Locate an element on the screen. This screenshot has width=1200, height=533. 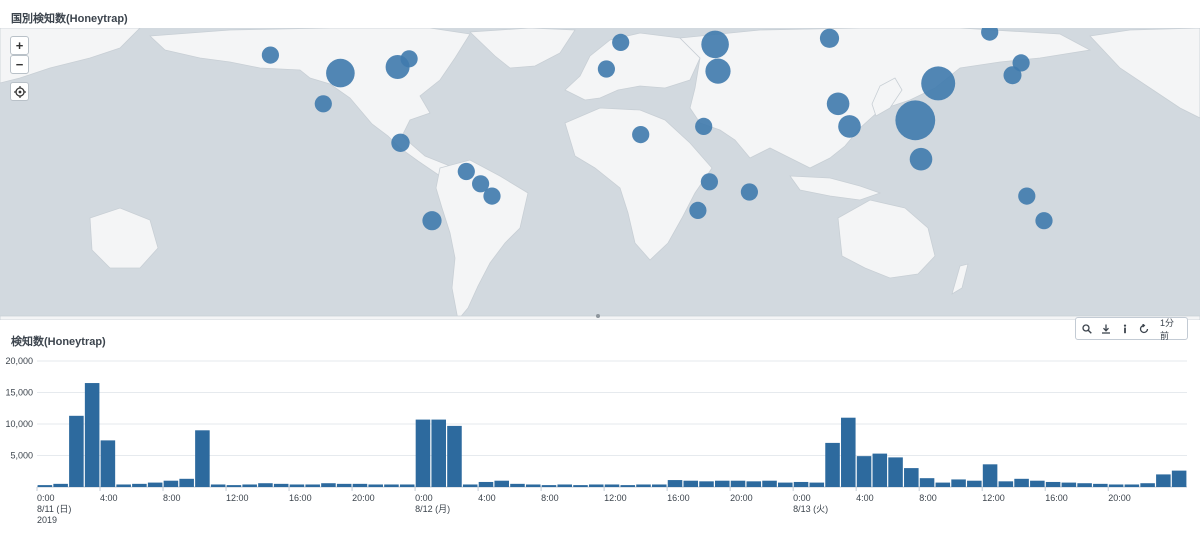
download-icon is located at coordinates (1106, 329).